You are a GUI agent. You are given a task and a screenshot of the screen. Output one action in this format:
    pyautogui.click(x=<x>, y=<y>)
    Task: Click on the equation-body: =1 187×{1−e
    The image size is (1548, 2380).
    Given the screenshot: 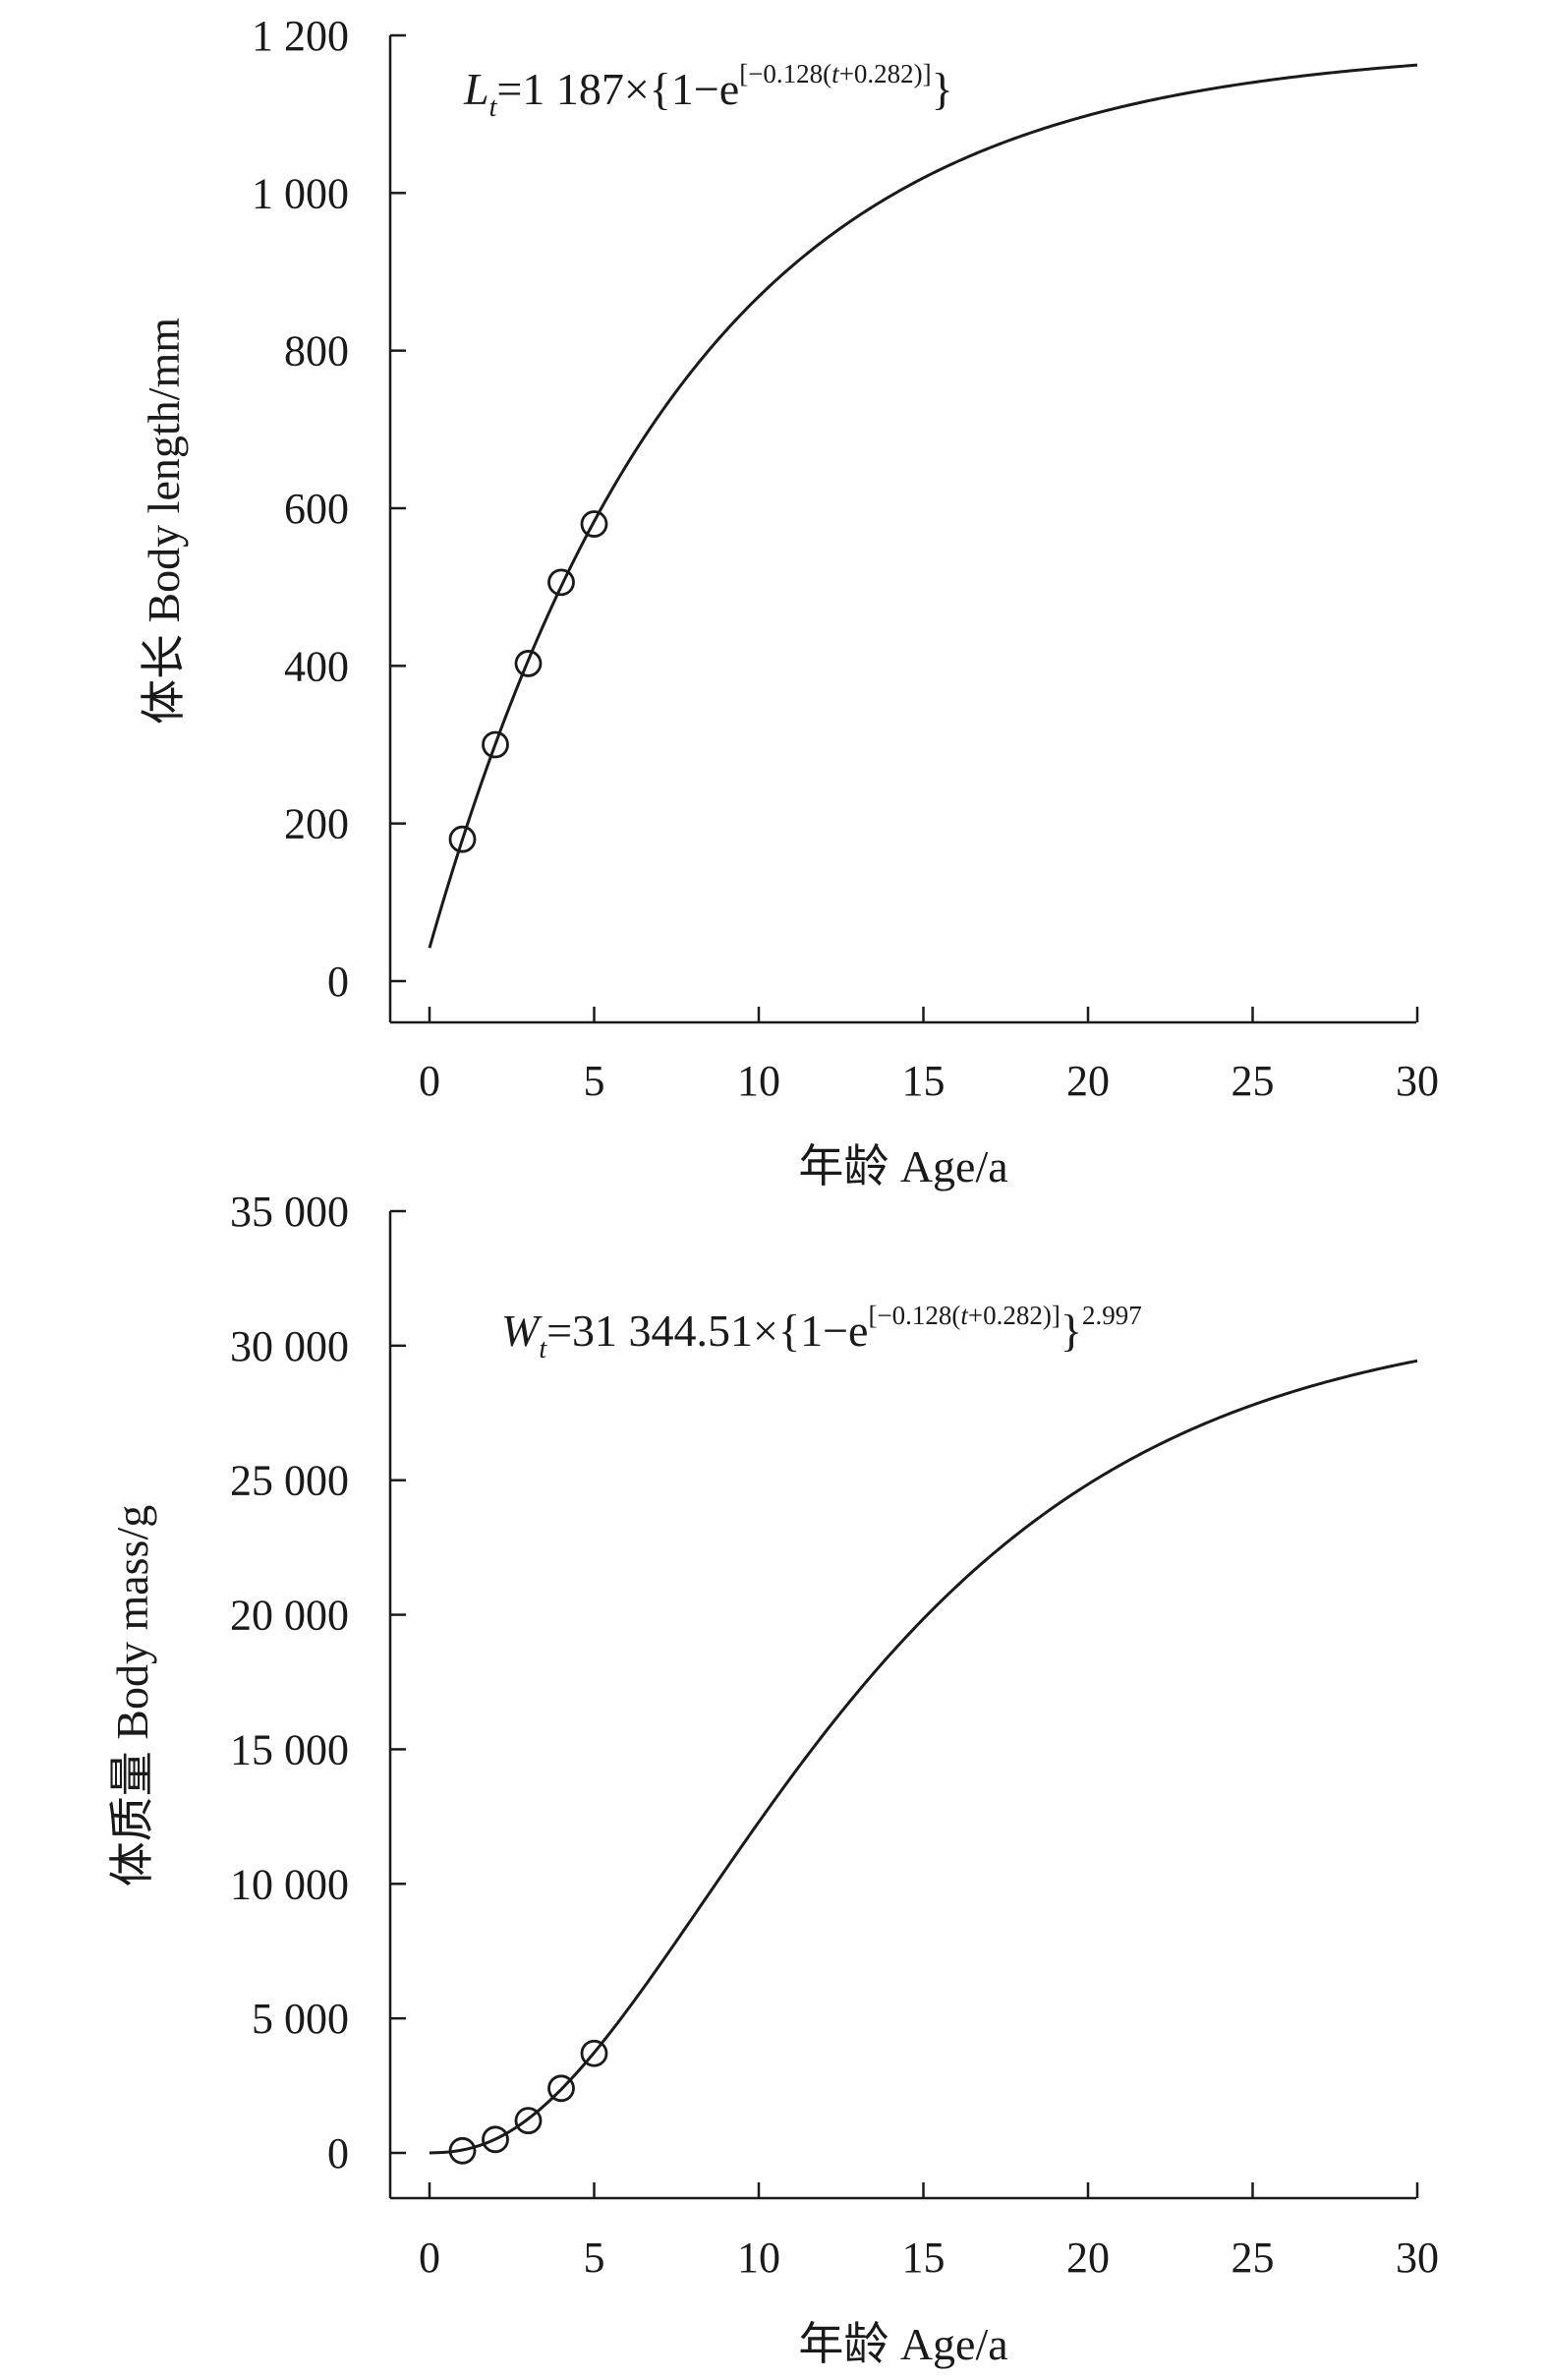 What is the action you would take?
    pyautogui.click(x=617, y=89)
    